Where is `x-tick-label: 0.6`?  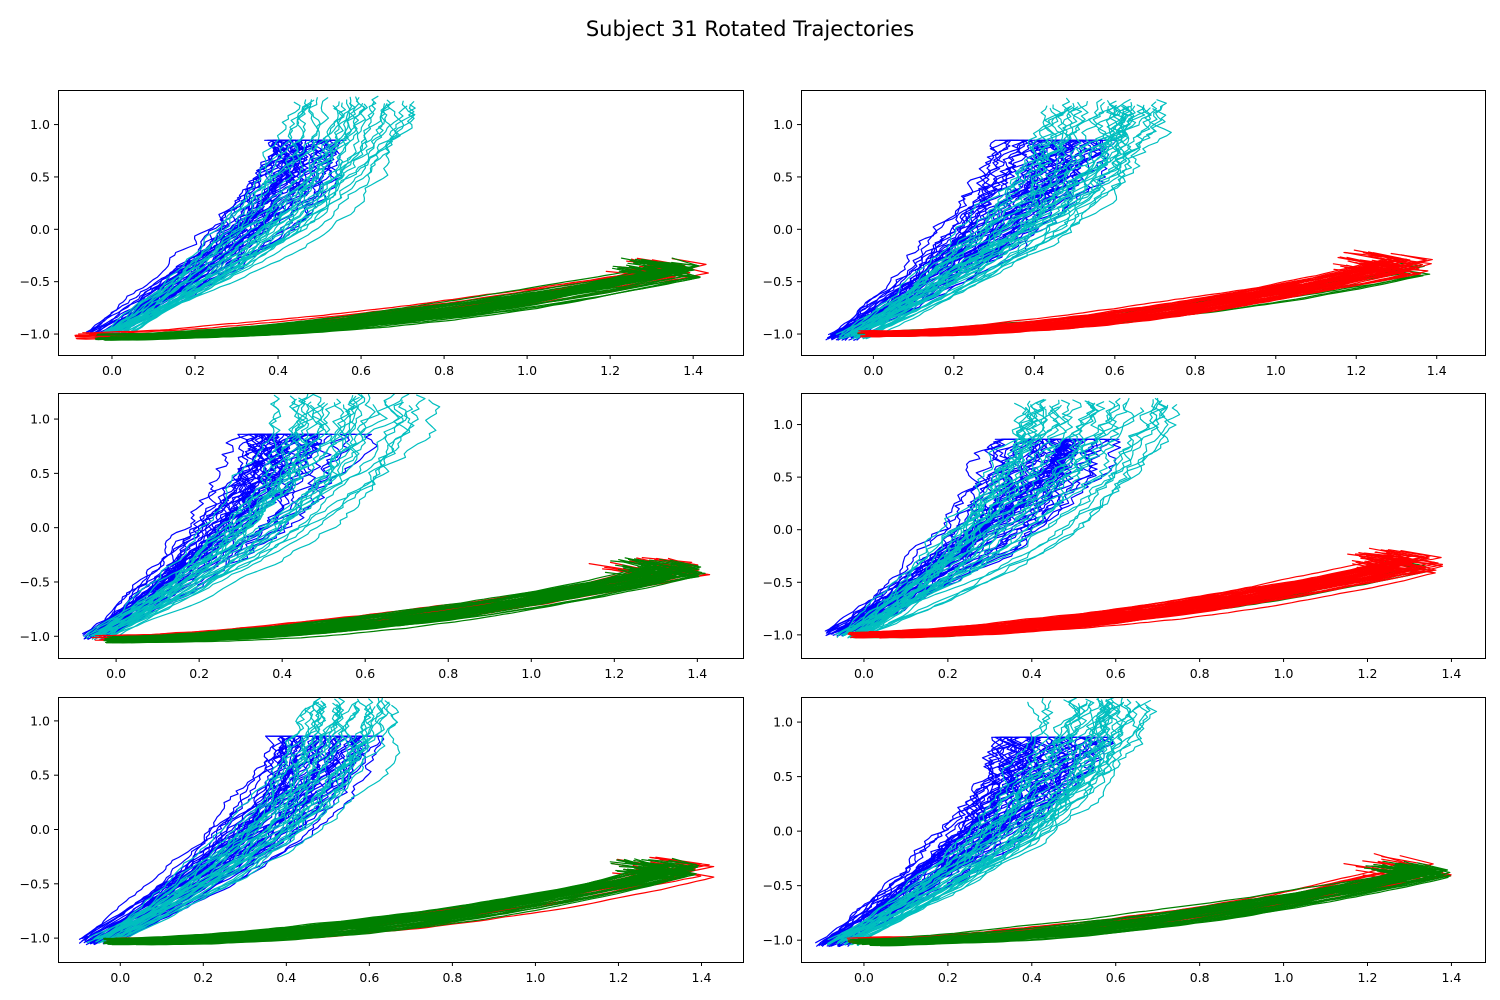
x-tick-label: 0.6 is located at coordinates (1116, 977).